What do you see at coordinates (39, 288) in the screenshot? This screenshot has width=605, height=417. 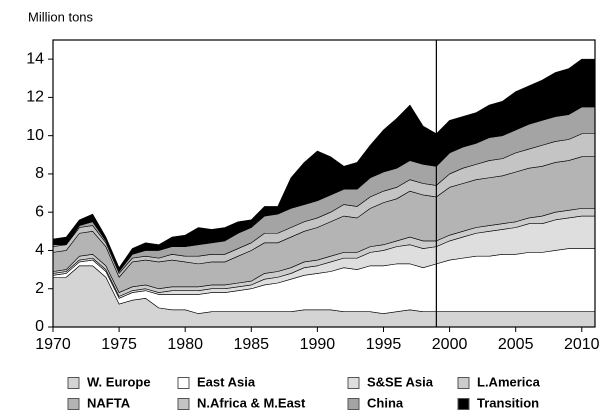 I see `y-tick-label: 2` at bounding box center [39, 288].